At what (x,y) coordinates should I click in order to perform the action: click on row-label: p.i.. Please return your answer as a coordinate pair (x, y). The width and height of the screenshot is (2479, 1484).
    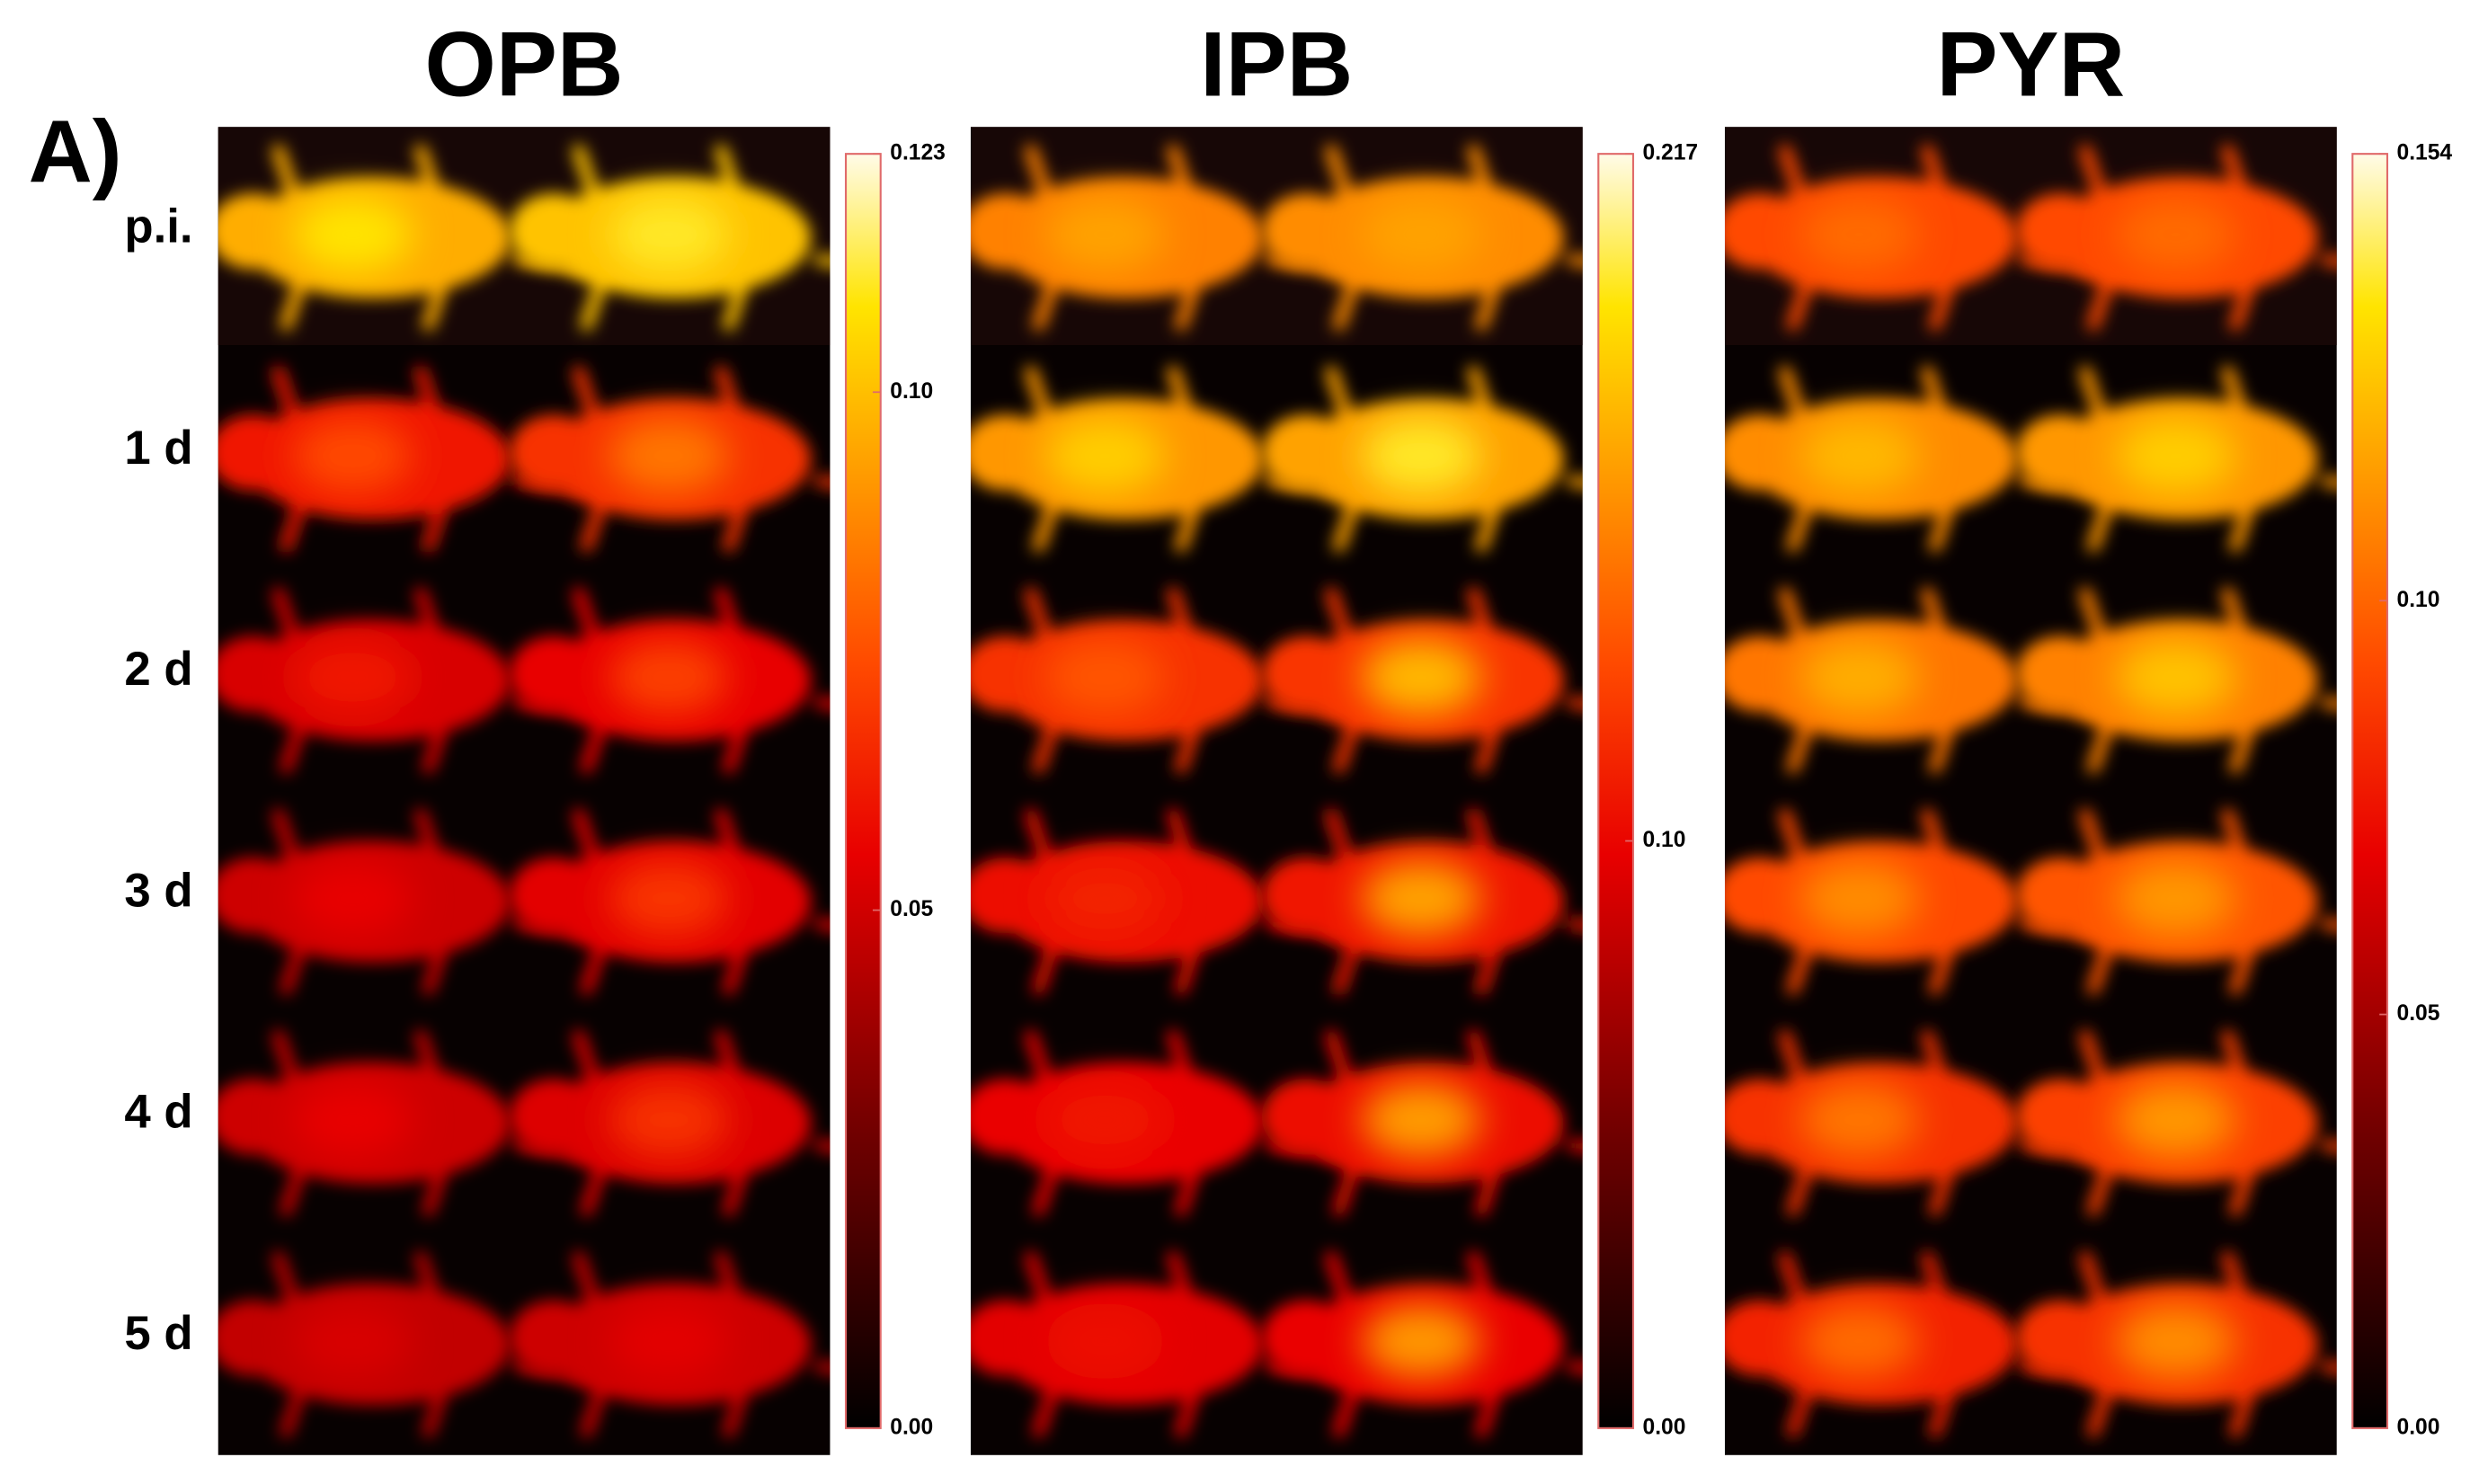
    Looking at the image, I should click on (158, 226).